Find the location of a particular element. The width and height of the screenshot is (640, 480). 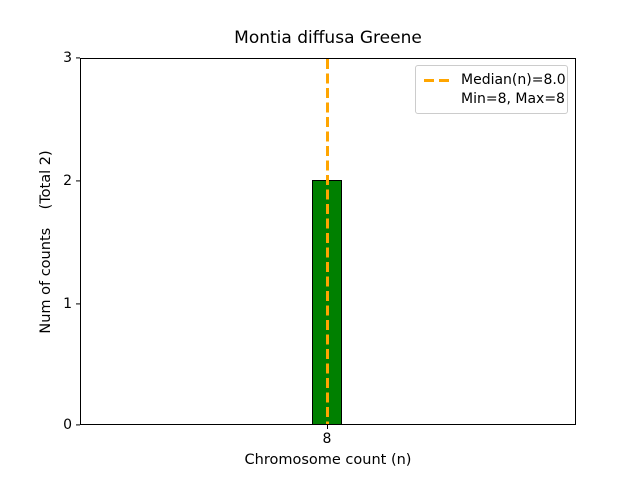

legend-entry-median: Median(n)=8.0 is located at coordinates (495, 80).